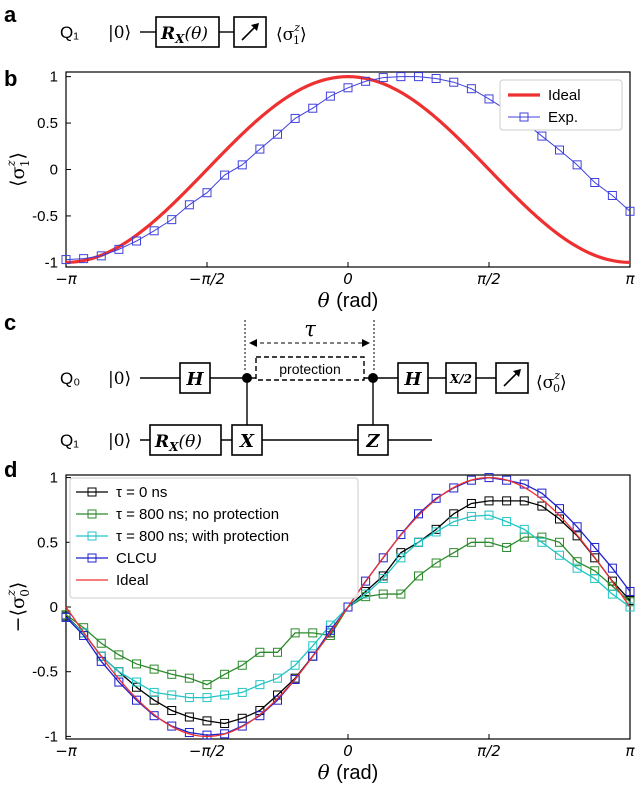 This screenshot has height=793, width=641. What do you see at coordinates (250, 32) in the screenshot?
I see `measure-arrow-icon` at bounding box center [250, 32].